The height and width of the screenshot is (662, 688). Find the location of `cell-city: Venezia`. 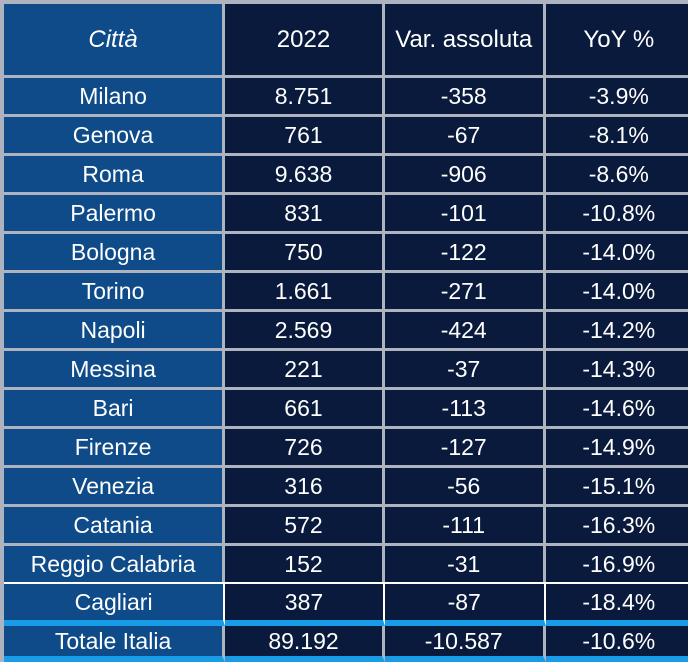

cell-city: Venezia is located at coordinates (115, 487).